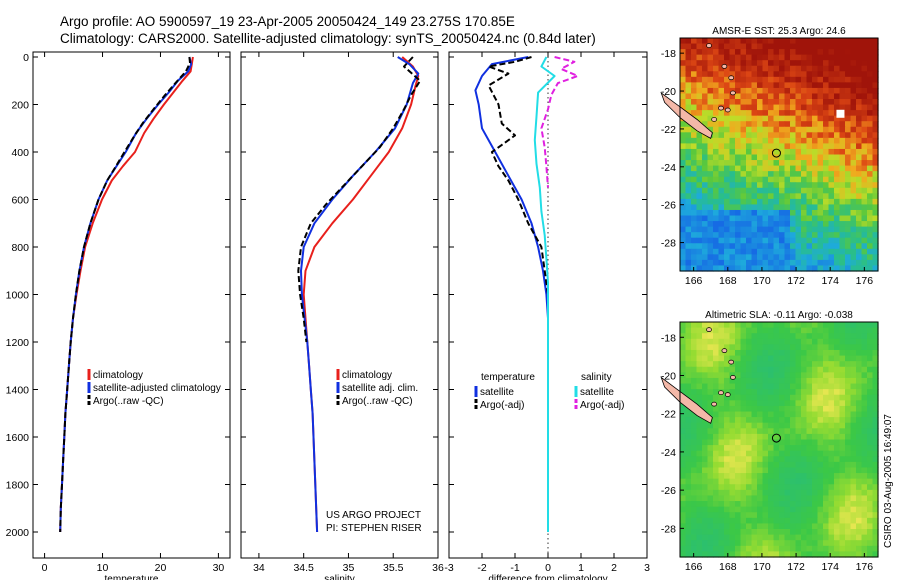 Image resolution: width=900 pixels, height=580 pixels. What do you see at coordinates (668, 206) in the screenshot?
I see `map-y-tick-label: -26` at bounding box center [668, 206].